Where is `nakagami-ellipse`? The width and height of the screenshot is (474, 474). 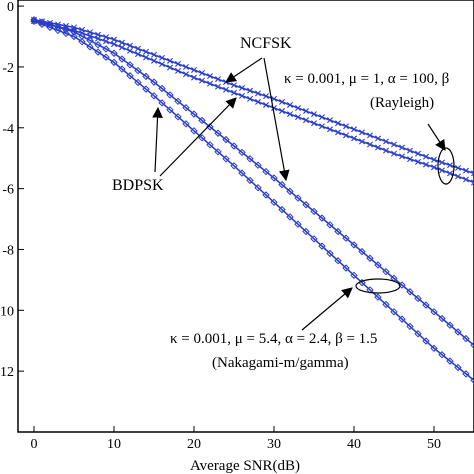
nakagami-ellipse is located at coordinates (378, 286).